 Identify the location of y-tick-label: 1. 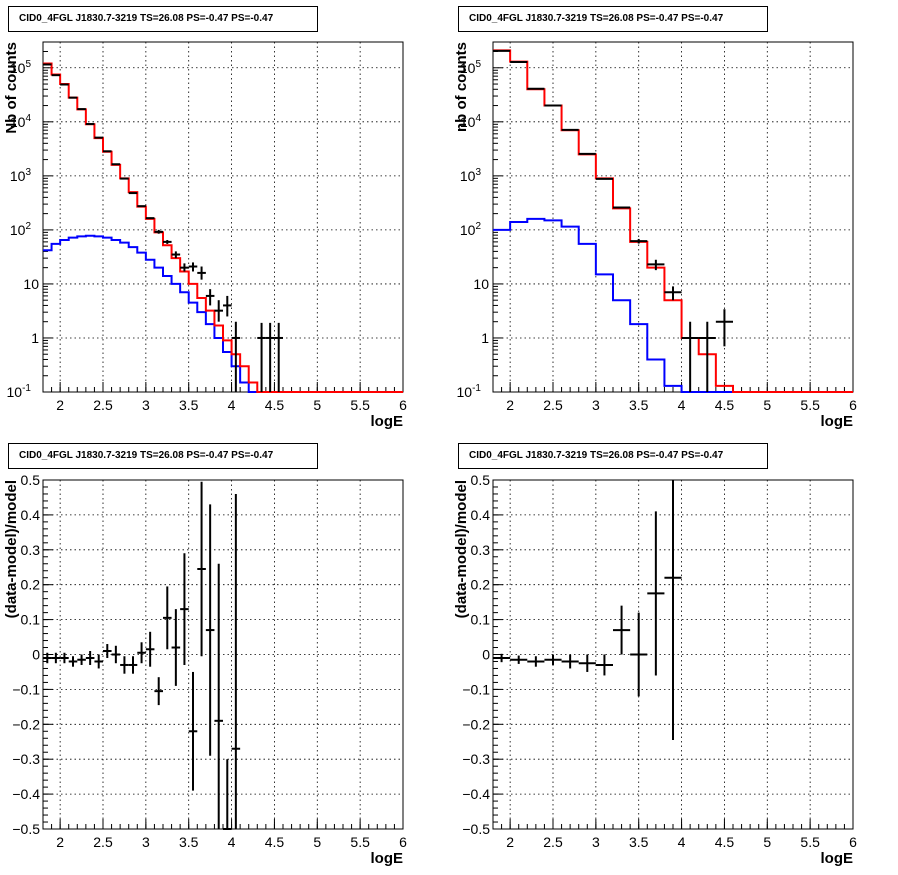
(35, 338).